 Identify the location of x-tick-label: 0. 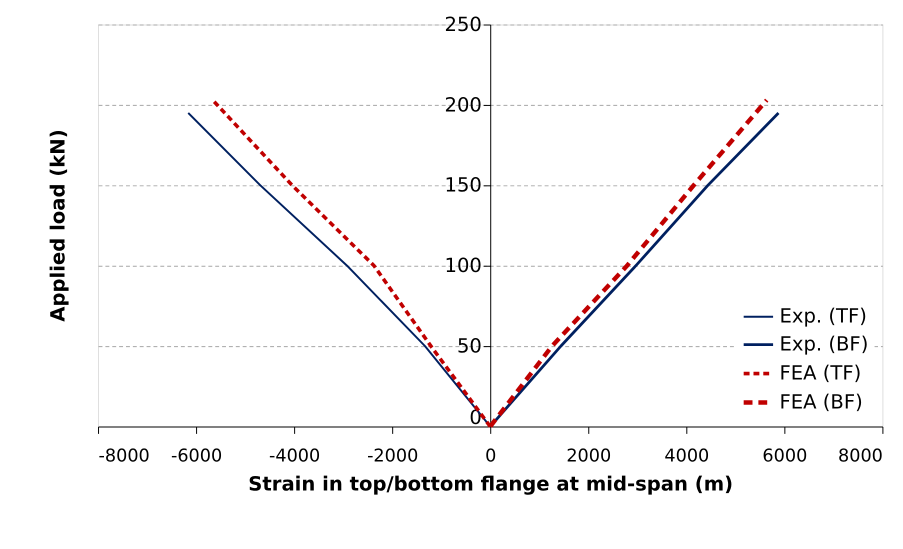
(490, 456).